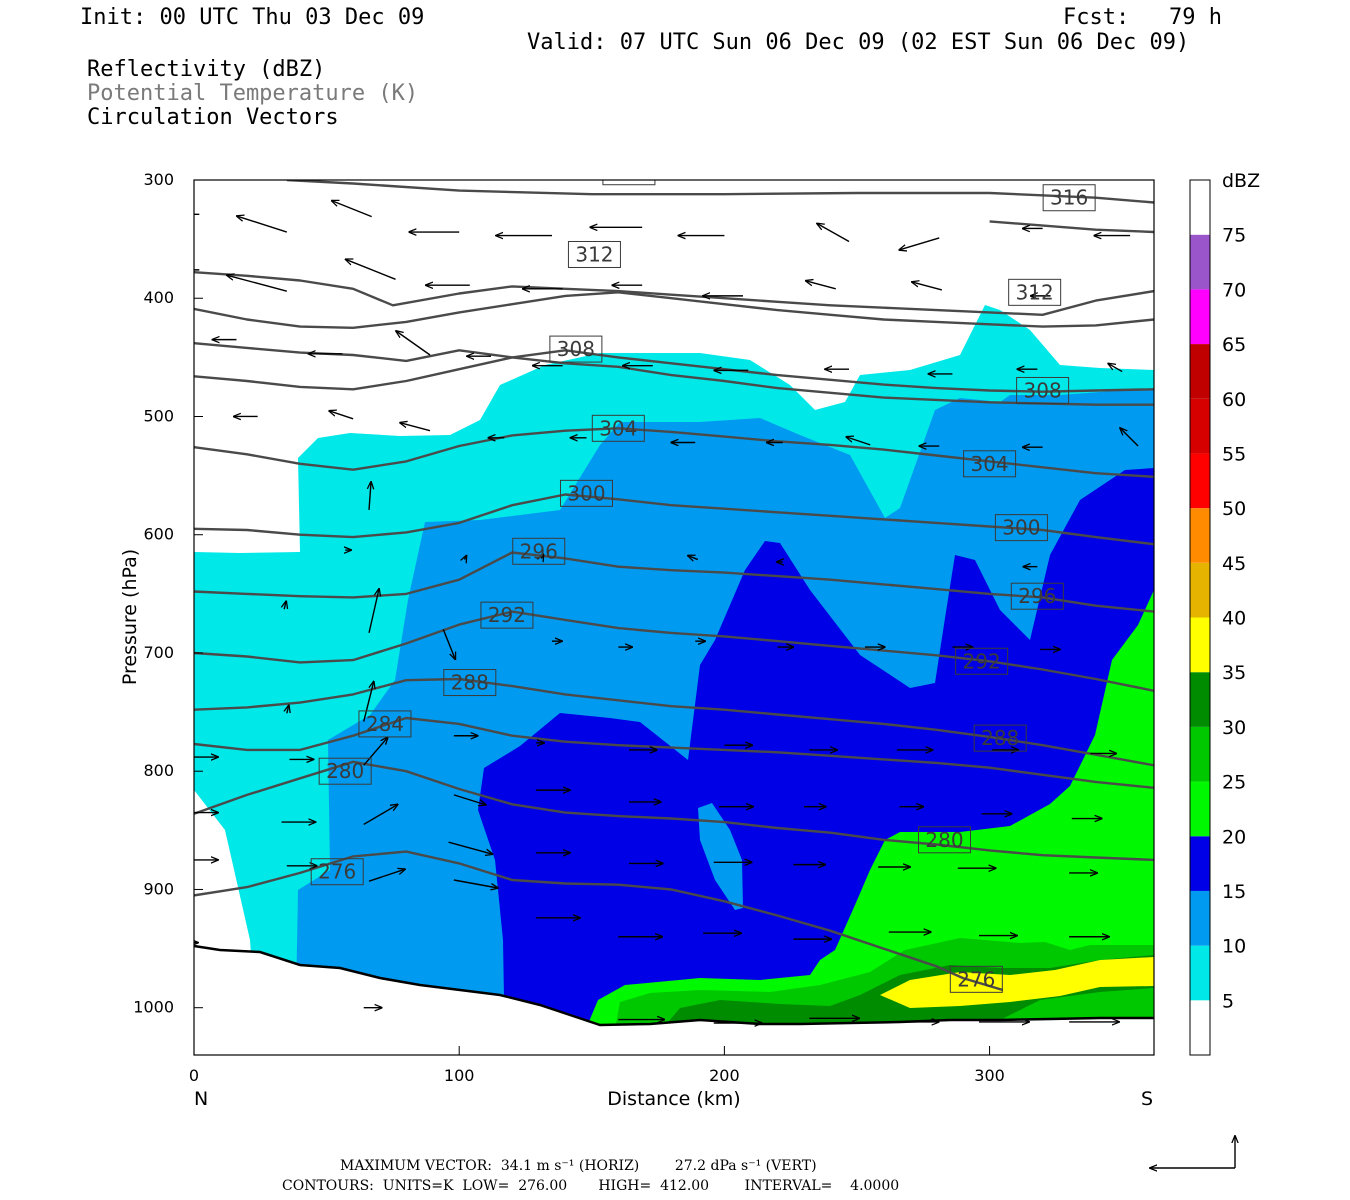 Image resolution: width=1350 pixels, height=1200 pixels. I want to click on y-tick-label: 800, so click(158, 770).